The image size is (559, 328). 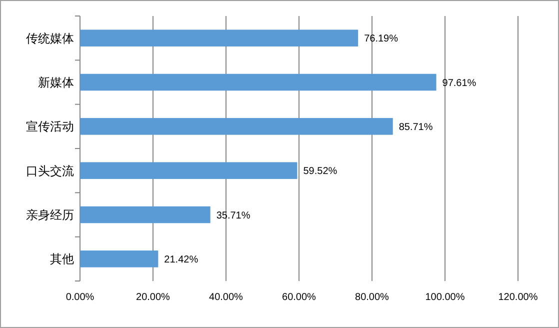 I want to click on x-tick-label: 0.00%, so click(x=80, y=297).